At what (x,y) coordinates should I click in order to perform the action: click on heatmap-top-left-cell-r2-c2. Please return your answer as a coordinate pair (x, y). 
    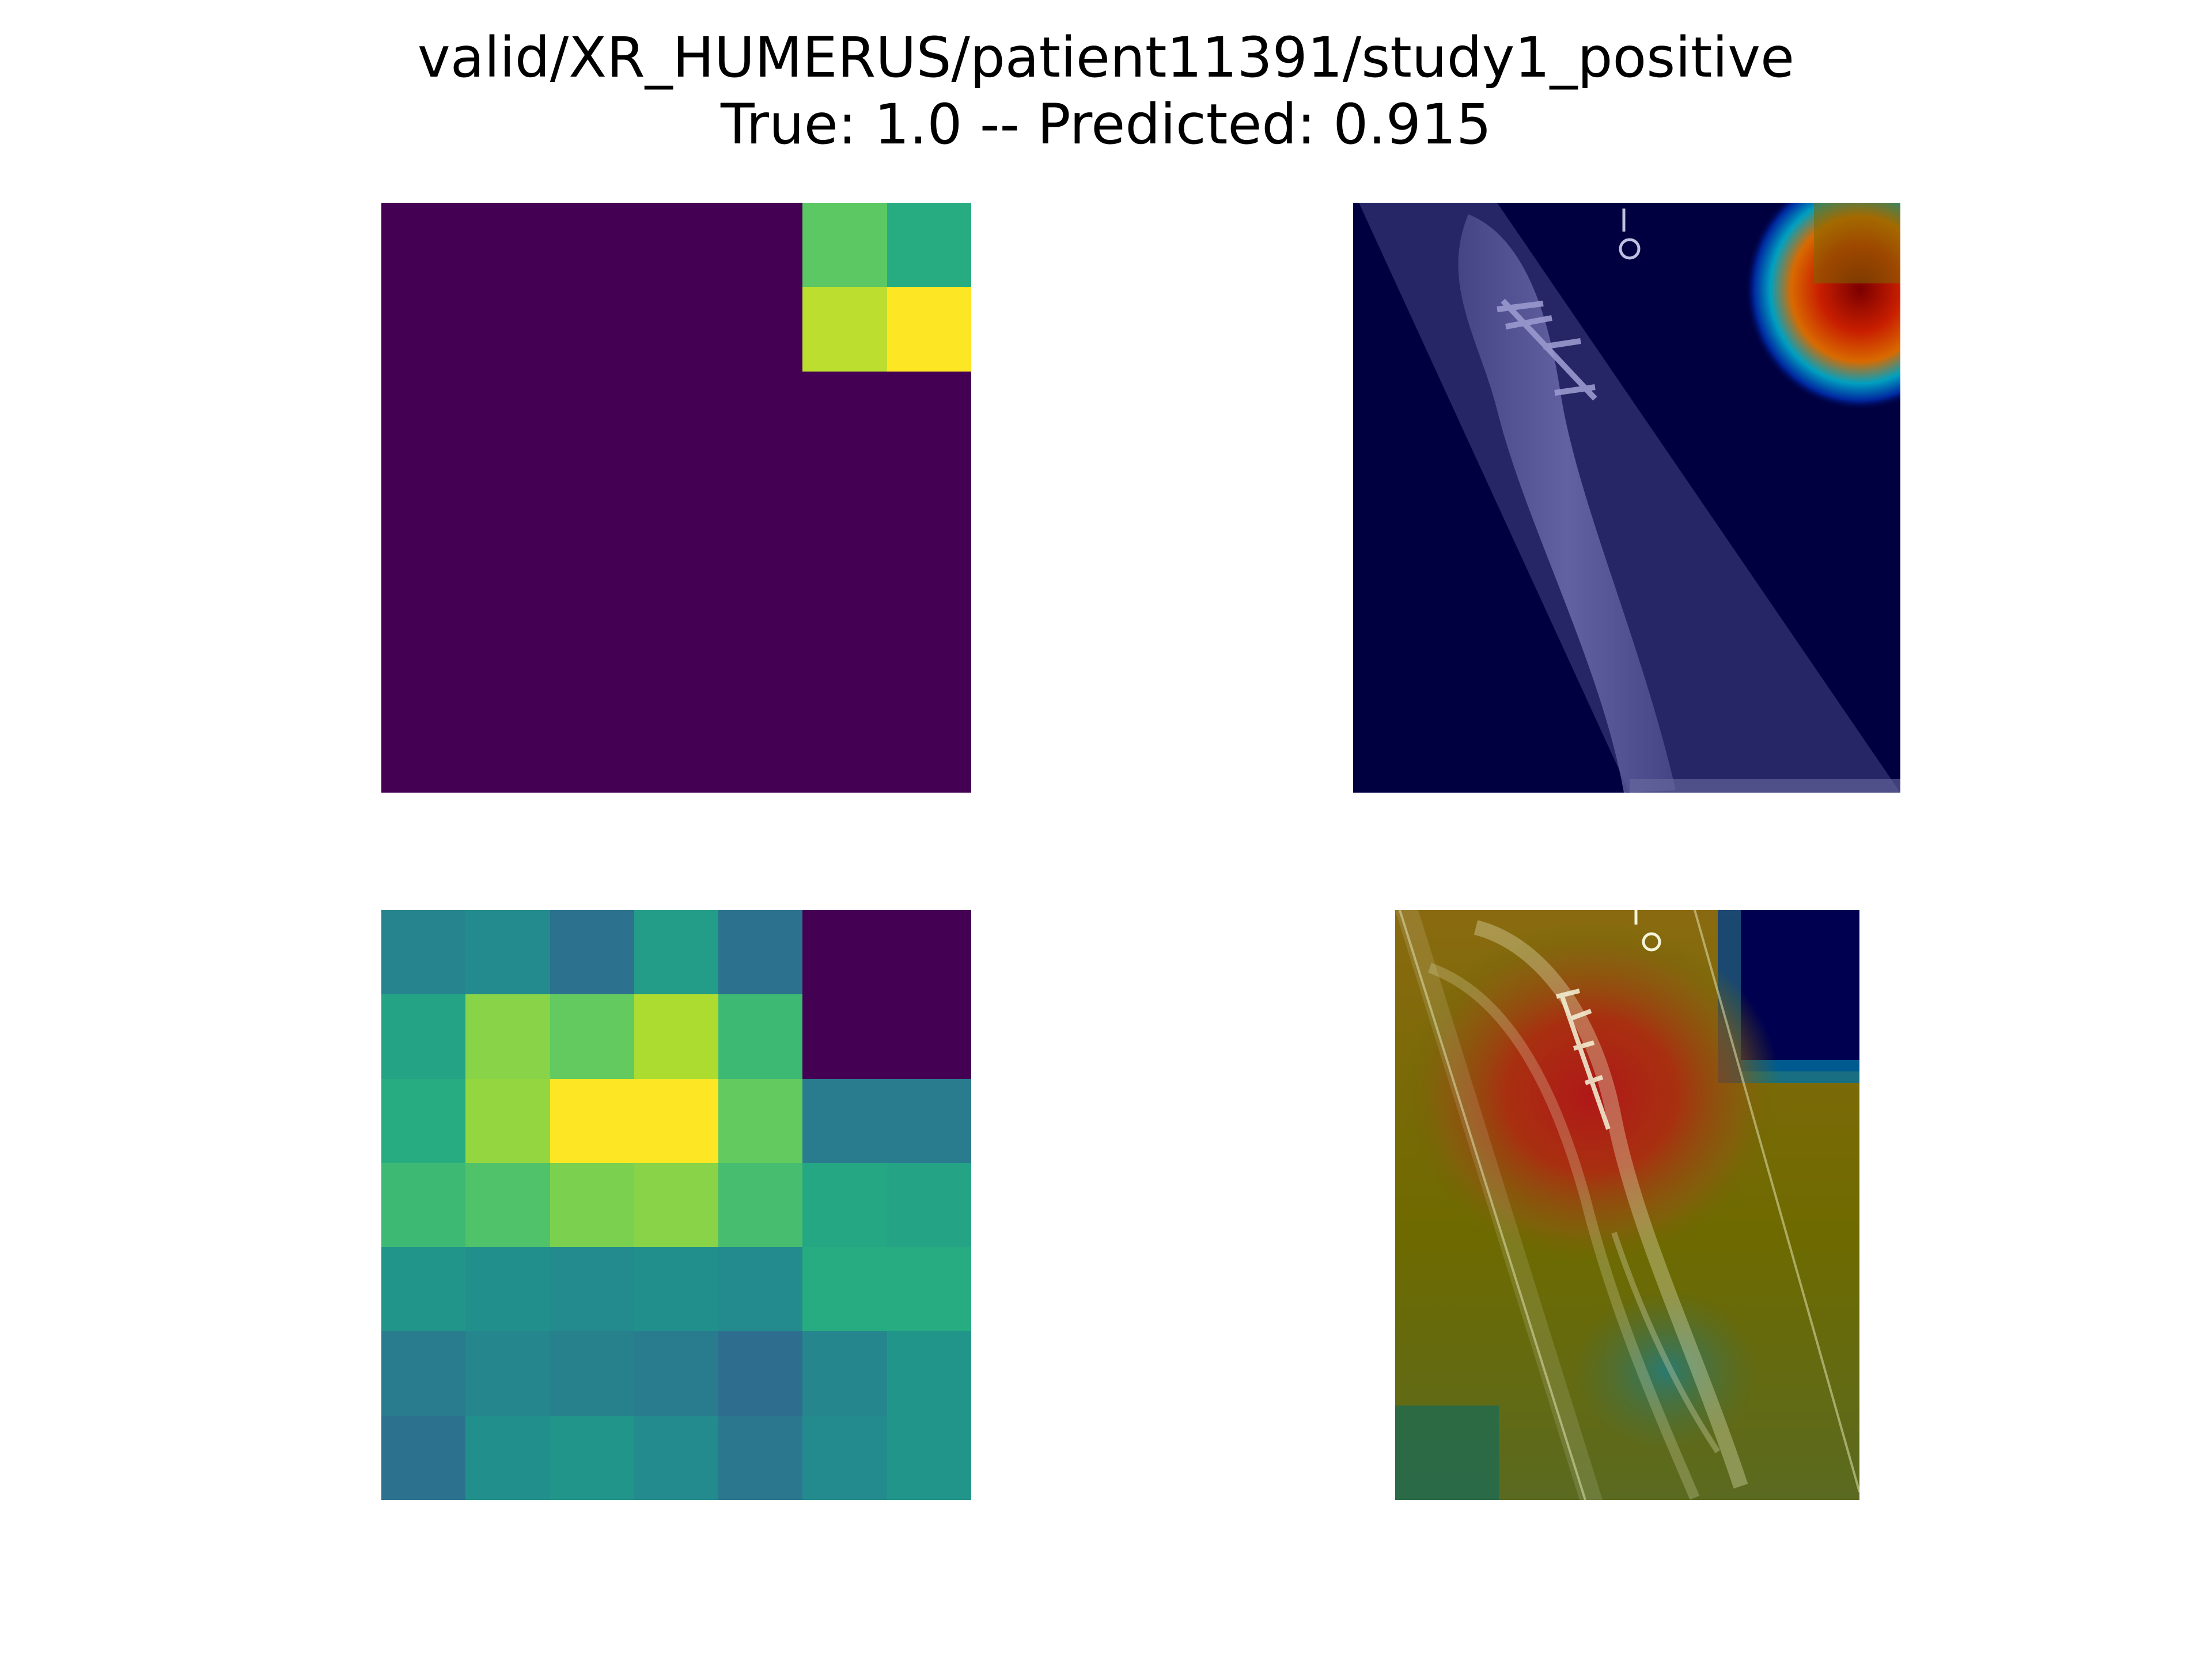
    Looking at the image, I should click on (592, 413).